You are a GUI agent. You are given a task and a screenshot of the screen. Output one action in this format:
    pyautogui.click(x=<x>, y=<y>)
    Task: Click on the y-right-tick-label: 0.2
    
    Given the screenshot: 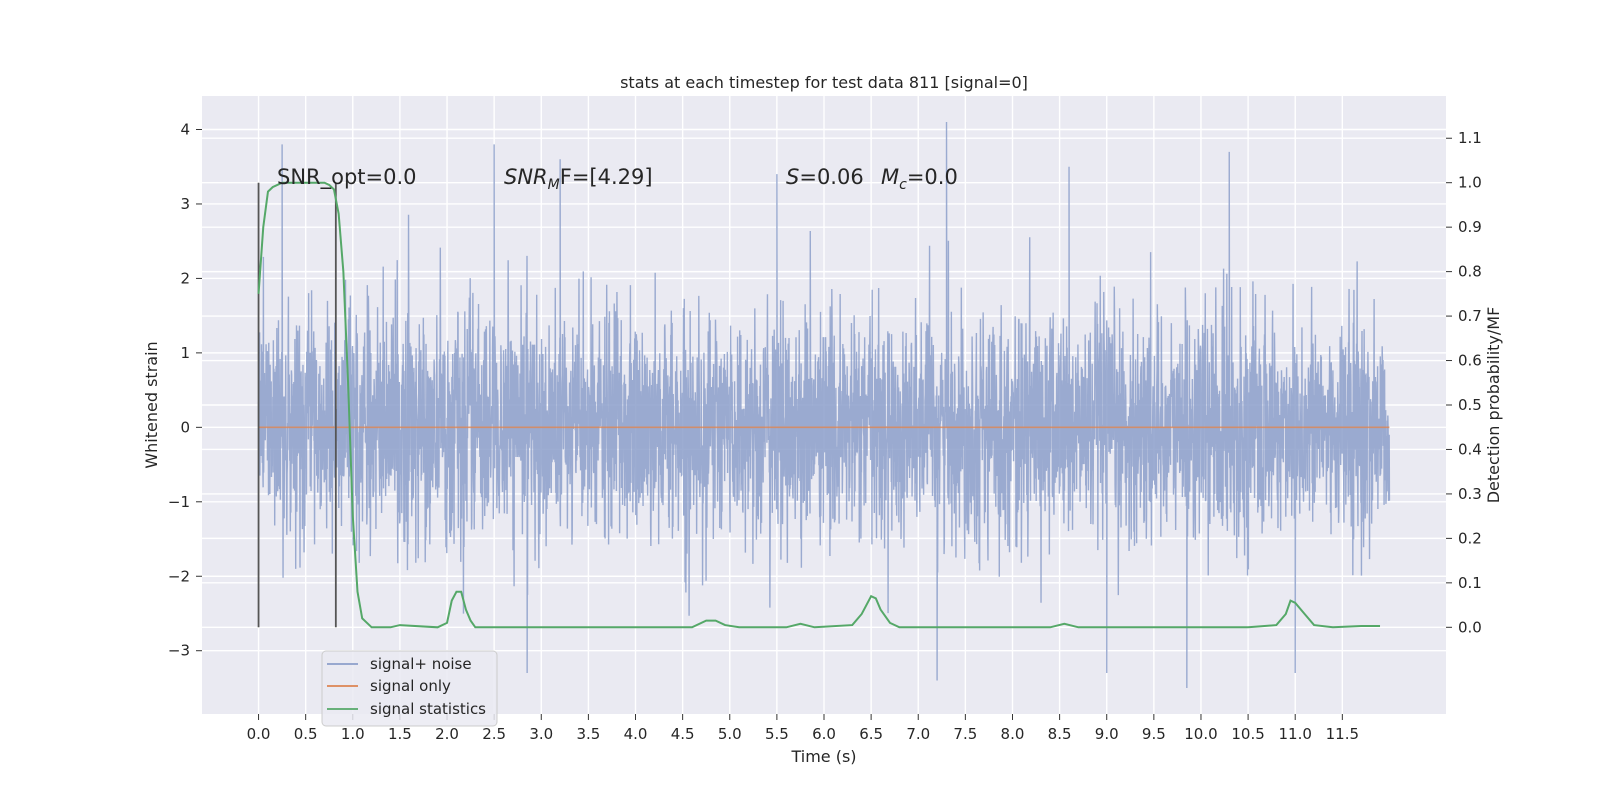 What is the action you would take?
    pyautogui.click(x=1470, y=538)
    